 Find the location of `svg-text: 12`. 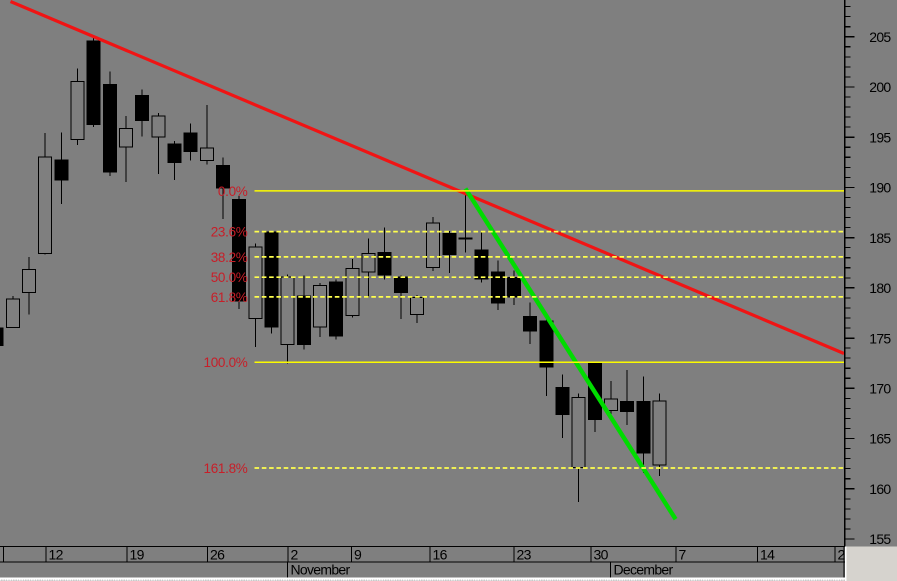

svg-text: 12 is located at coordinates (56, 554).